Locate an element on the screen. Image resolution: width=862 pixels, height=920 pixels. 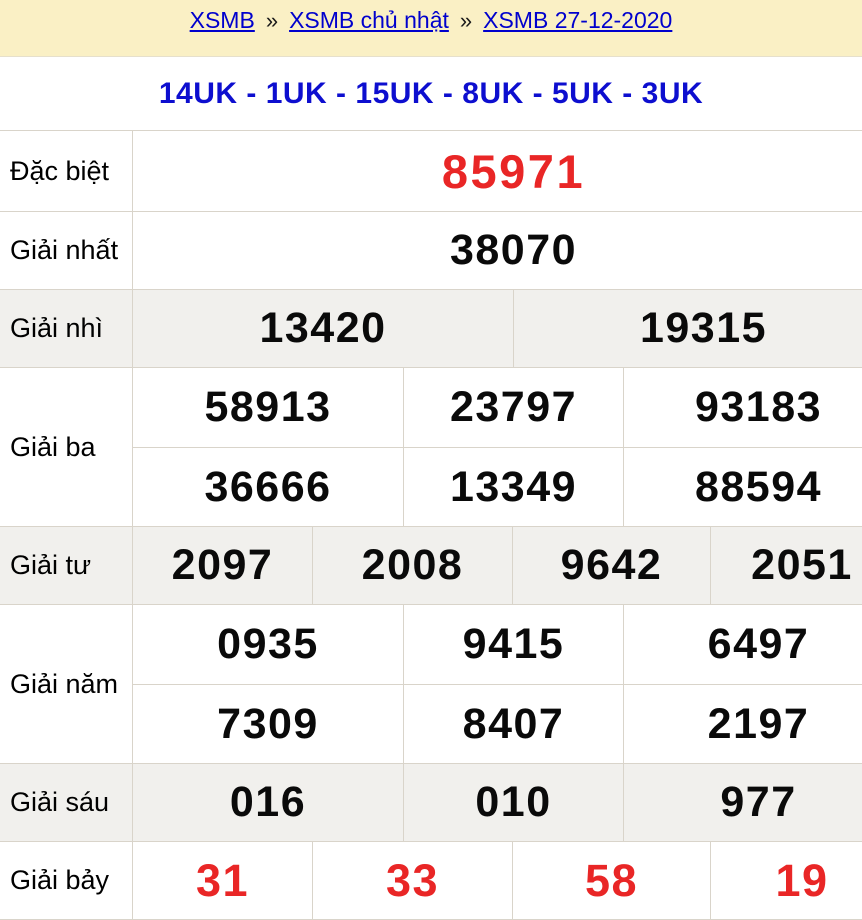
prize-value-line: 31 33 58 19 is located at coordinates (497, 880).